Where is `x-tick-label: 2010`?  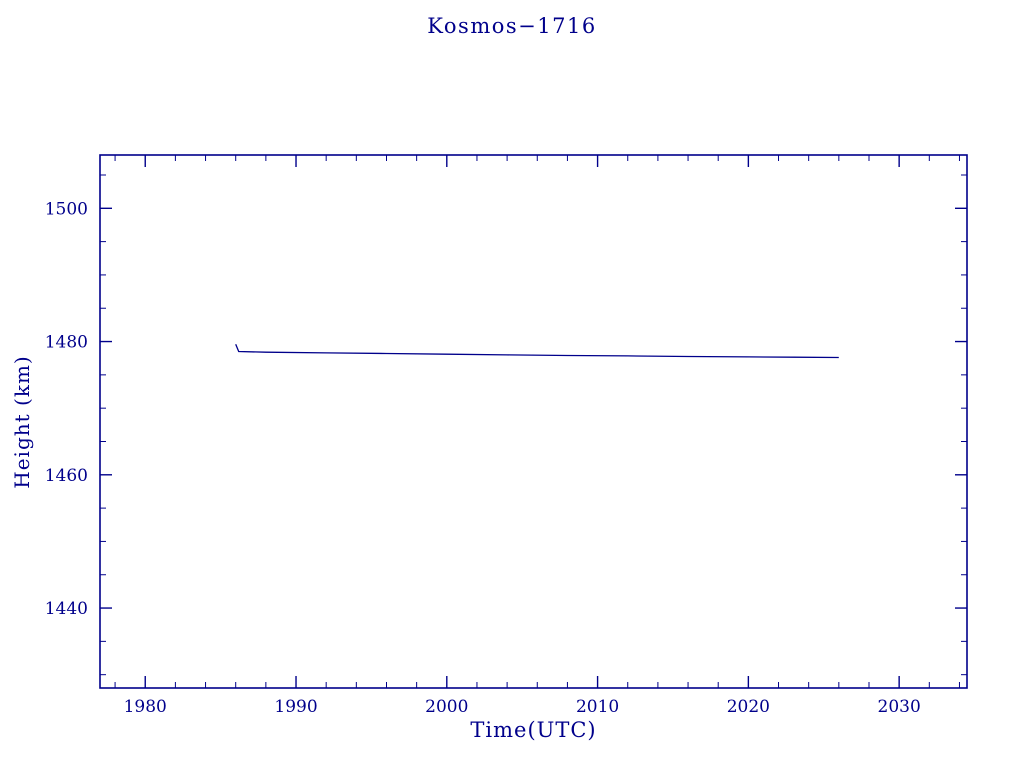
x-tick-label: 2010 is located at coordinates (597, 707).